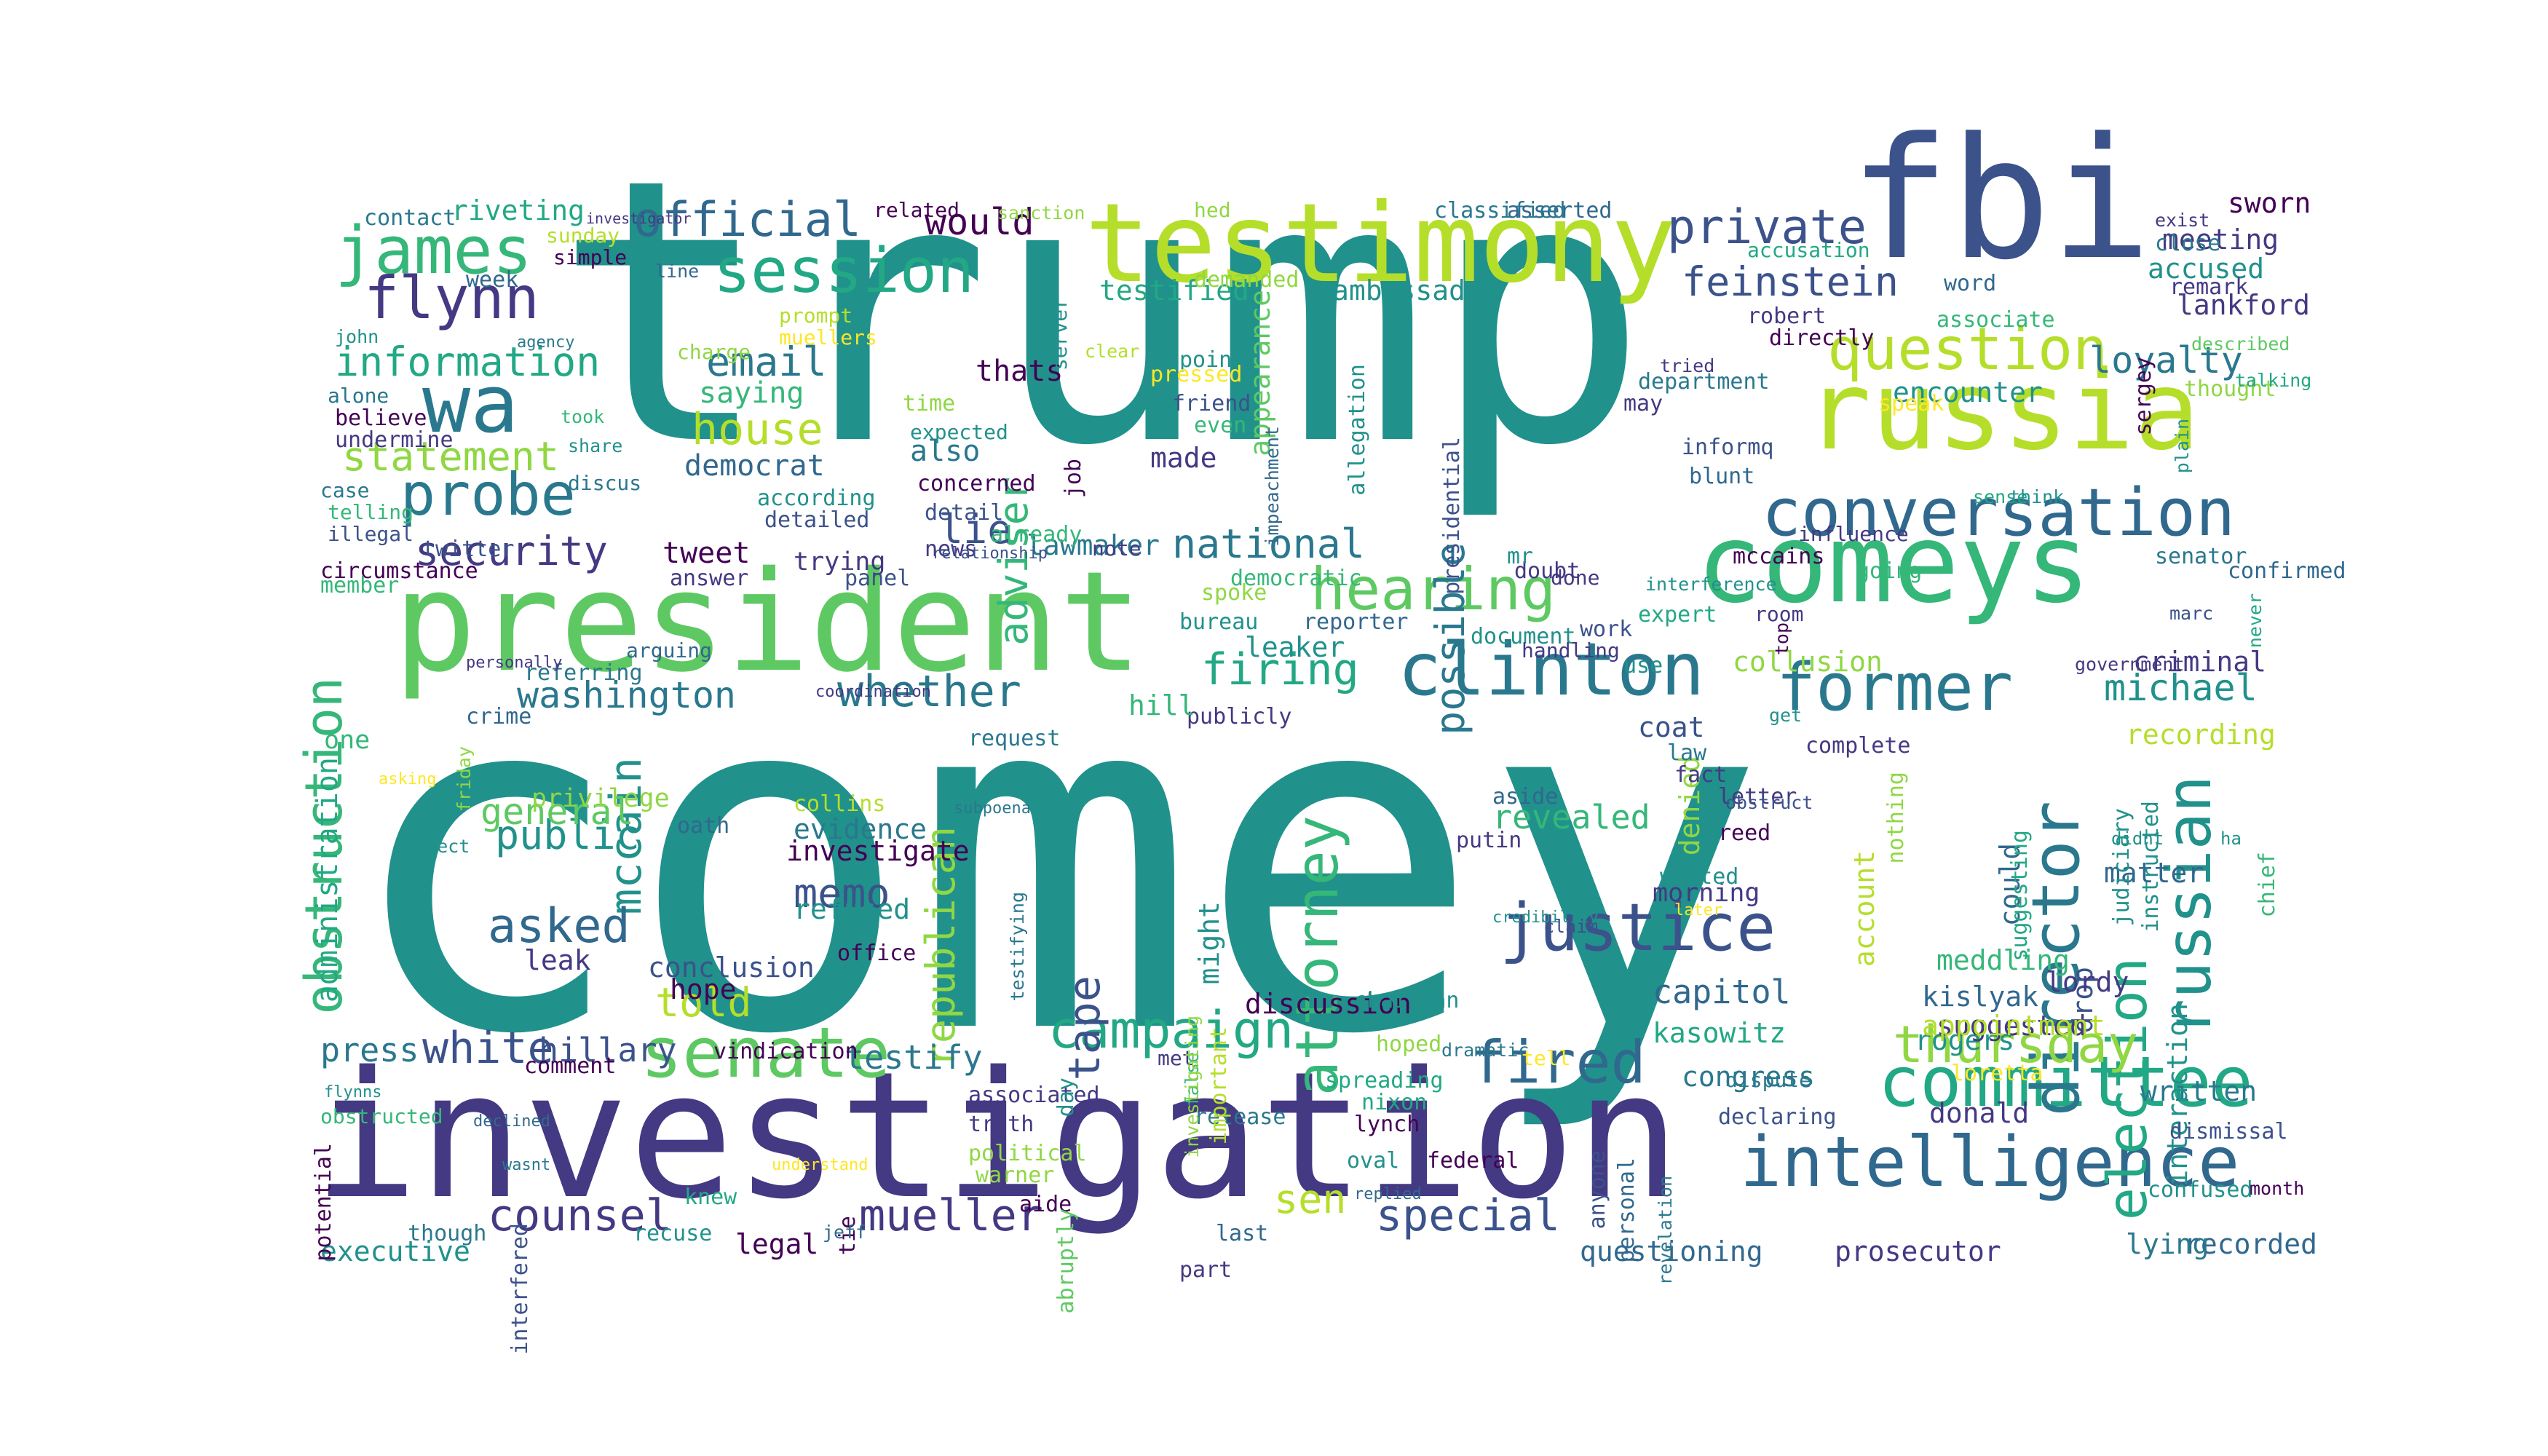  I want to click on word-detailed: detailed, so click(817, 520).